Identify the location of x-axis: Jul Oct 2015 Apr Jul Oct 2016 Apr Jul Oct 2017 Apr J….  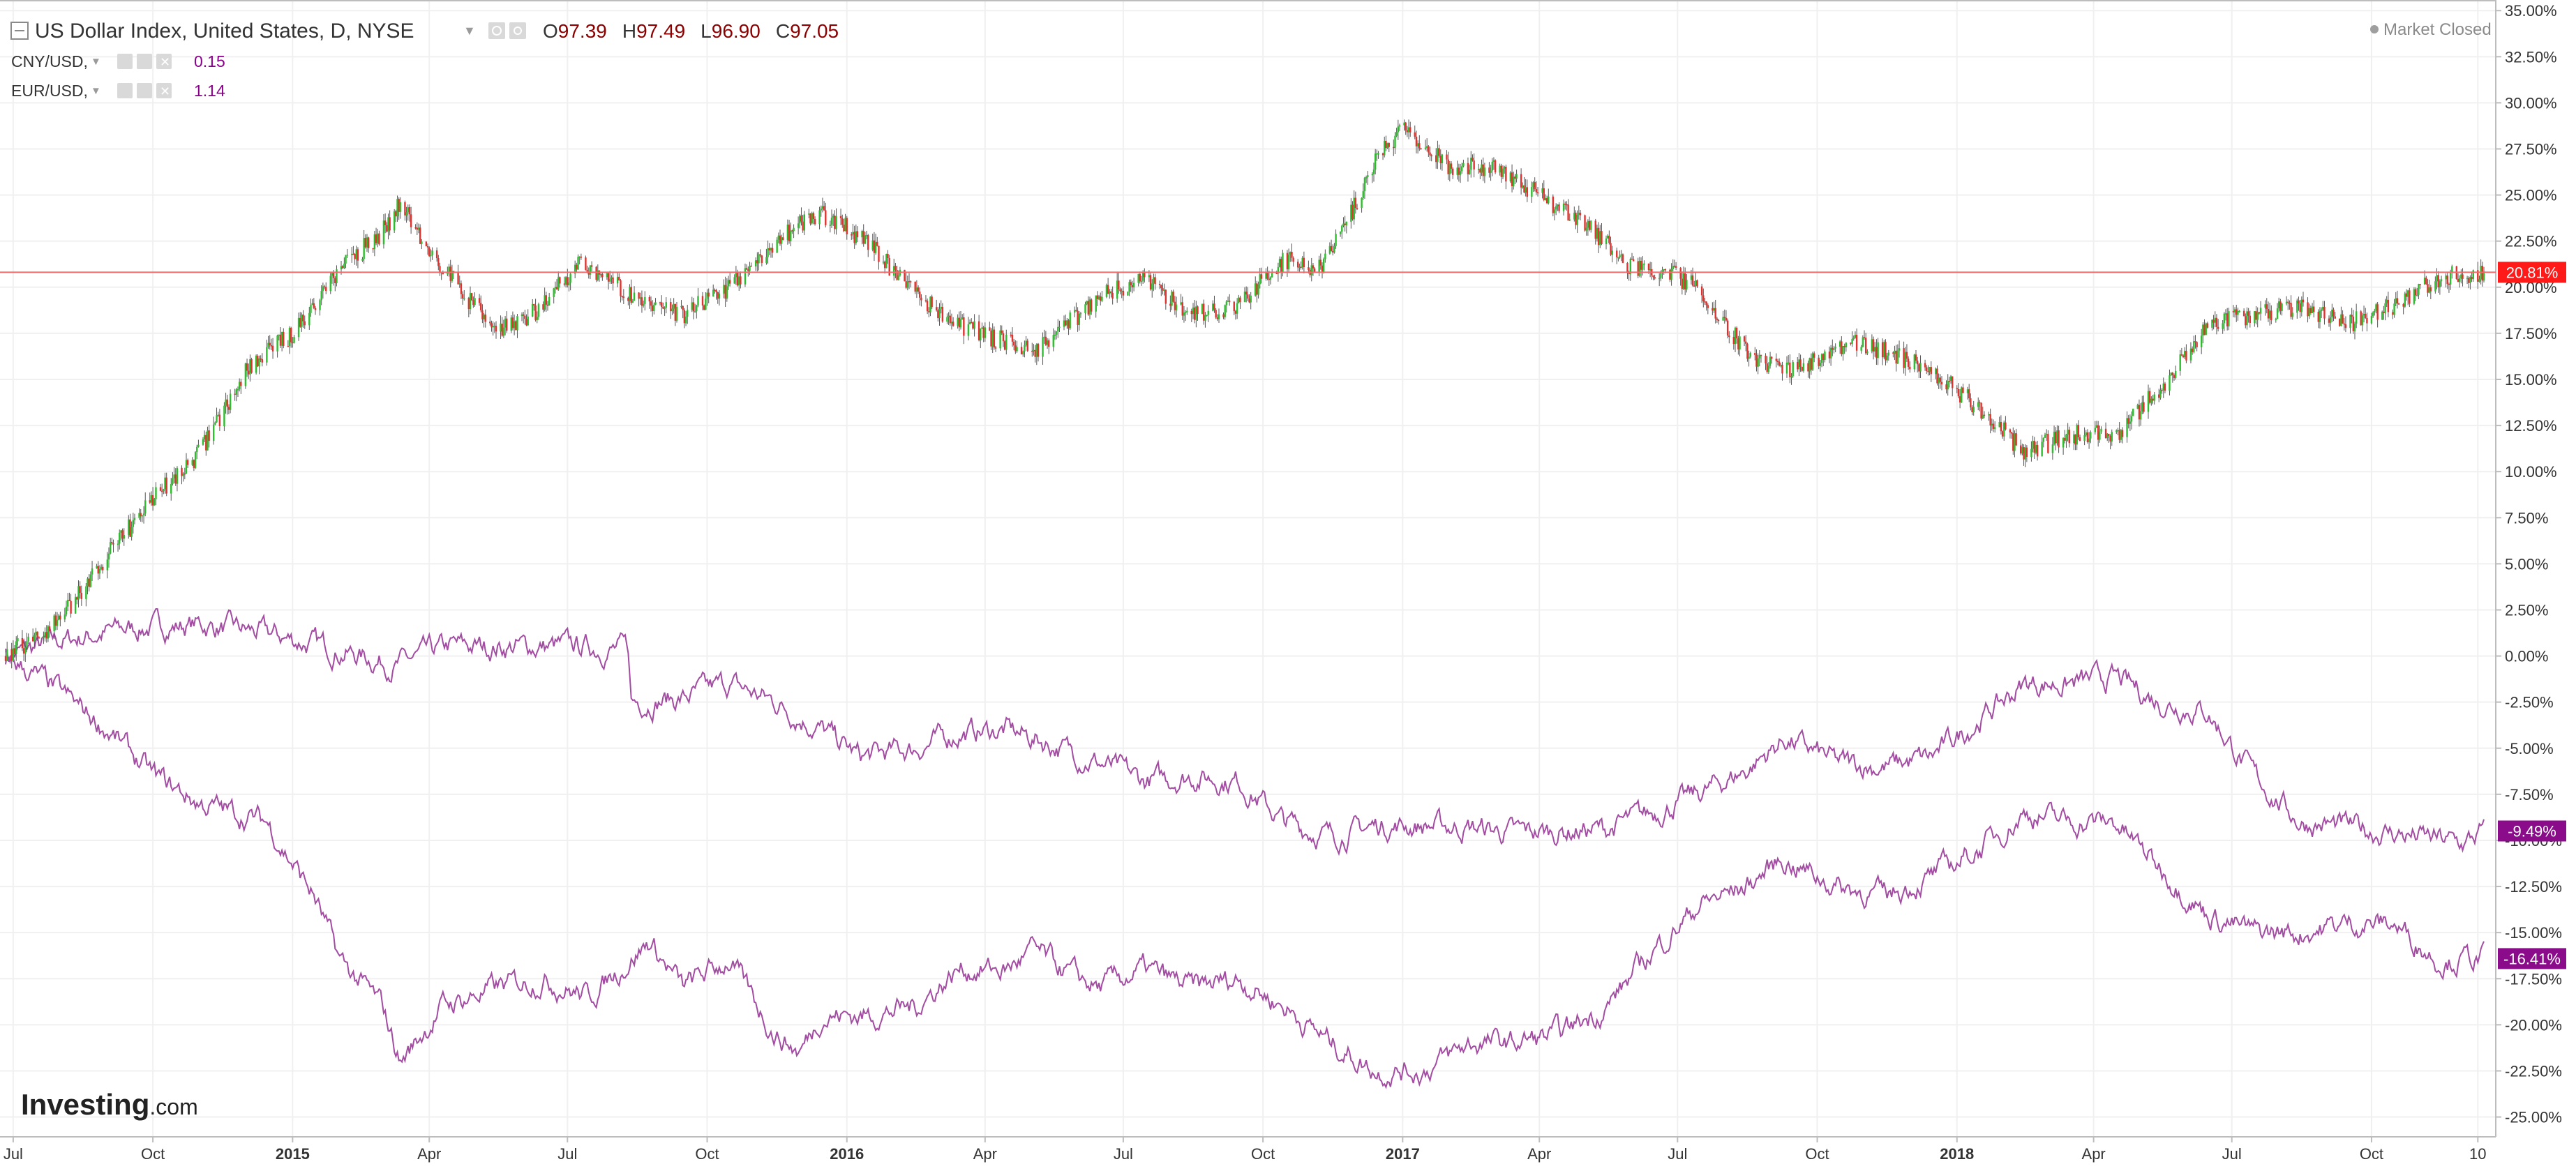
(1245, 1150).